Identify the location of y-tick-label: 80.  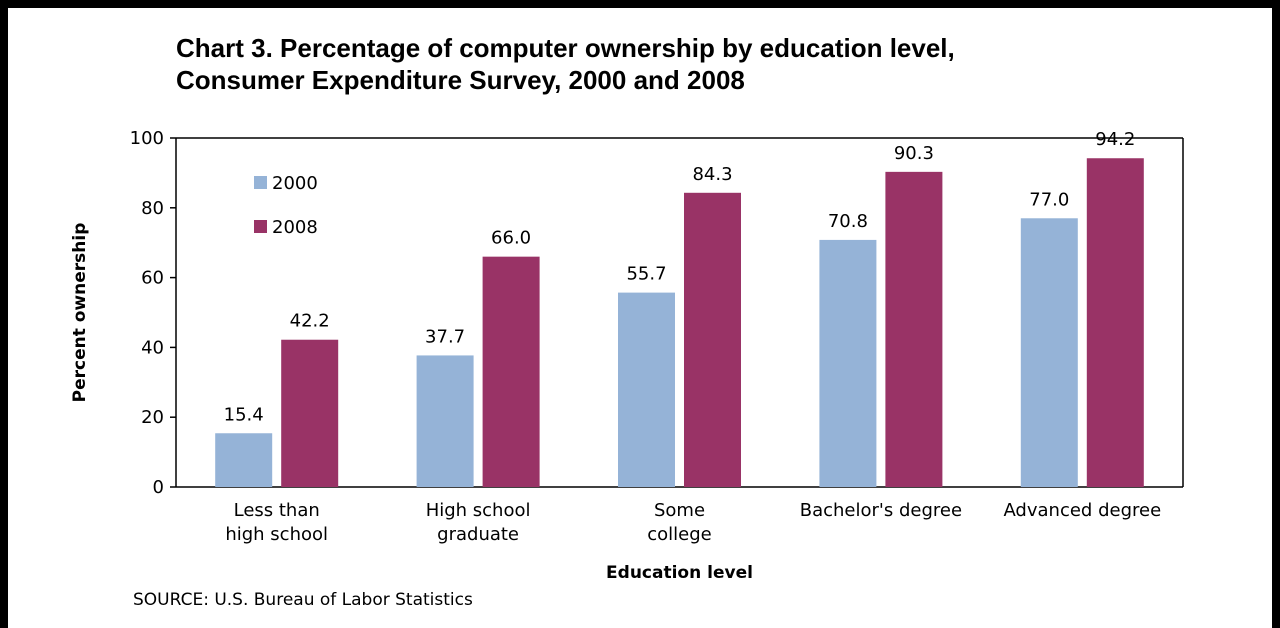
(152, 208).